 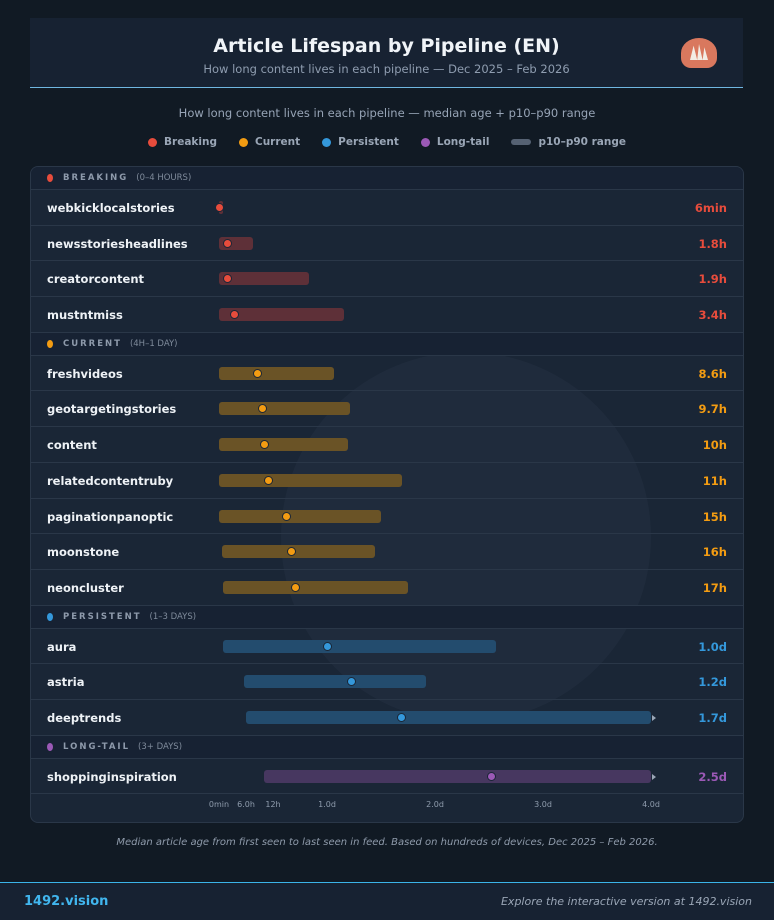 What do you see at coordinates (327, 805) in the screenshot?
I see `axis-tick-label: 1.0d` at bounding box center [327, 805].